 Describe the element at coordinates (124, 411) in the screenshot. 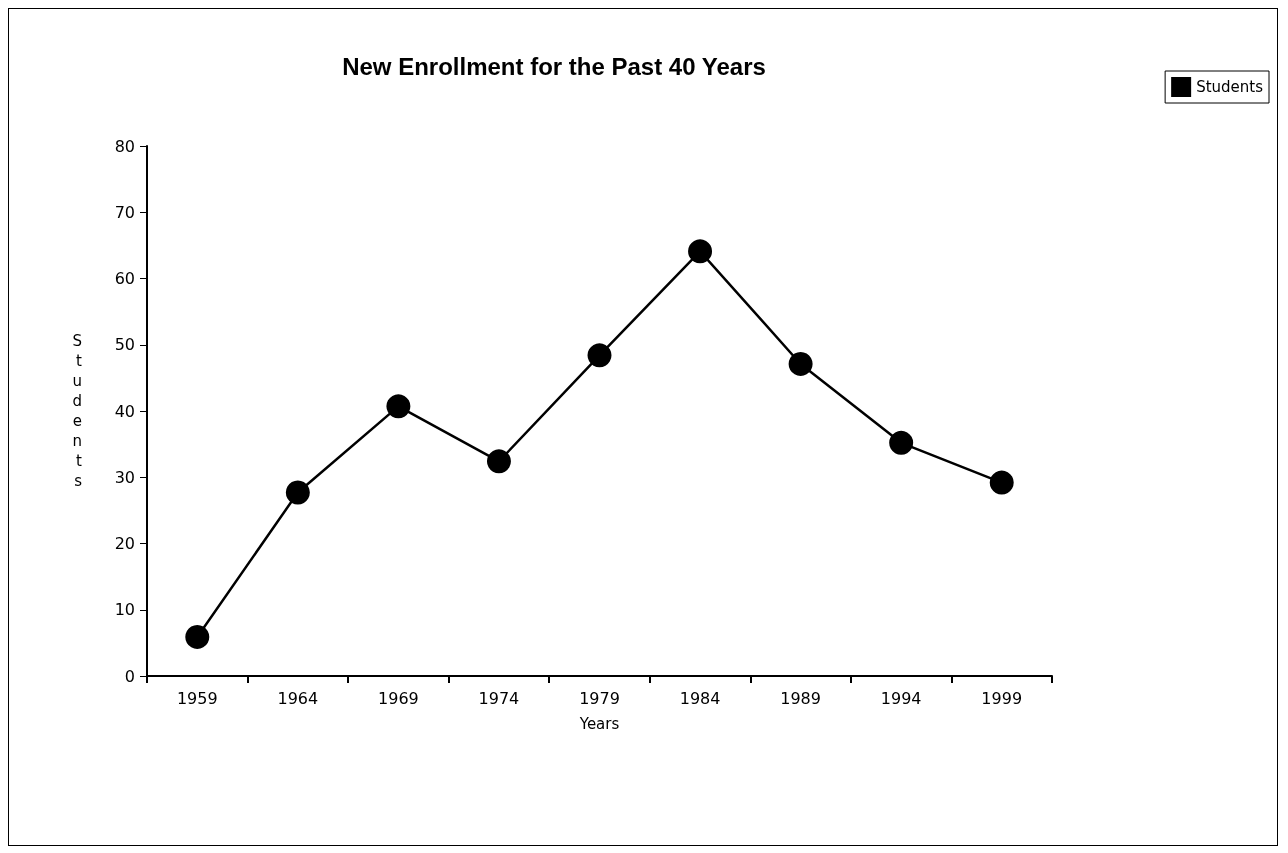

I see `y-tick-label: 40` at that location.